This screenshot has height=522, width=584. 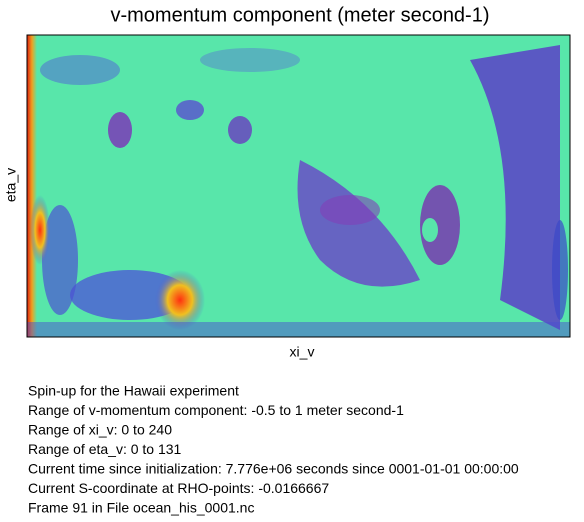 What do you see at coordinates (302, 352) in the screenshot?
I see `x-axis-label: xi_v` at bounding box center [302, 352].